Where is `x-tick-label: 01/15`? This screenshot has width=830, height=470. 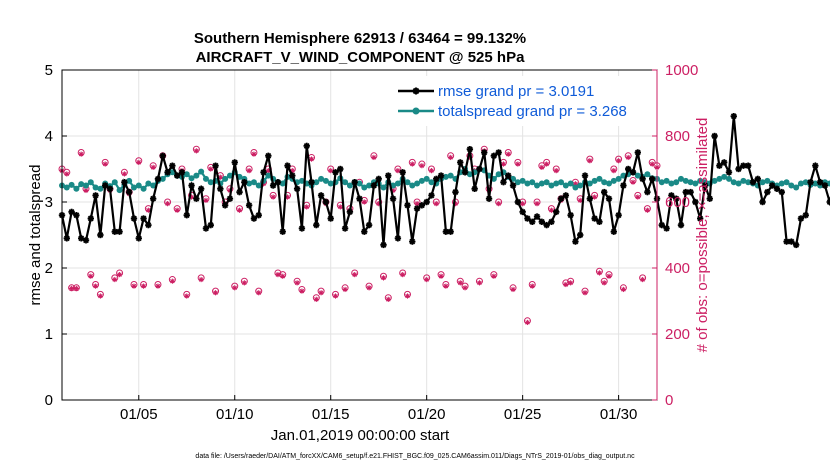
x-tick-label: 01/15 is located at coordinates (331, 414).